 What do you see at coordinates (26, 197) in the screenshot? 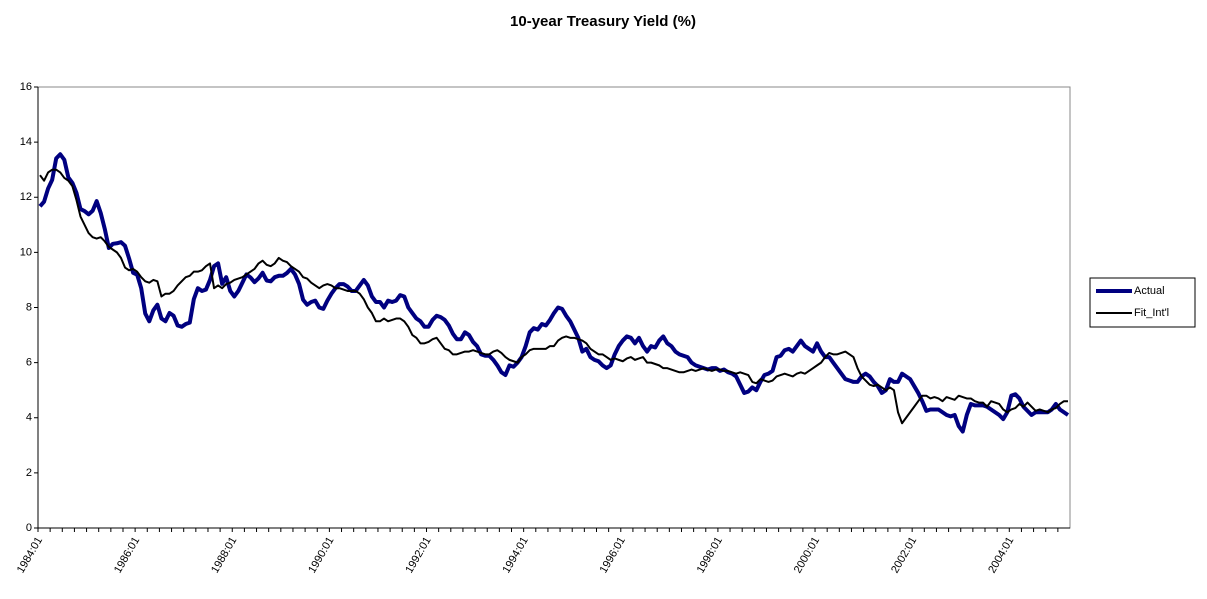
I see `y-tick-label: 12` at bounding box center [26, 197].